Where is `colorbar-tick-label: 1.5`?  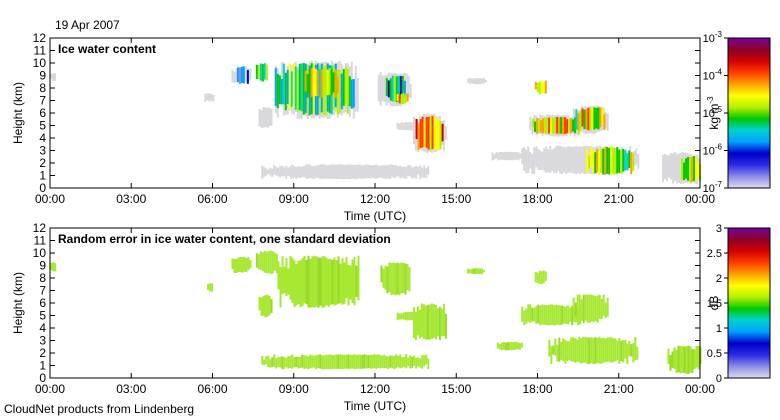
colorbar-tick-label: 1.5 is located at coordinates (714, 304).